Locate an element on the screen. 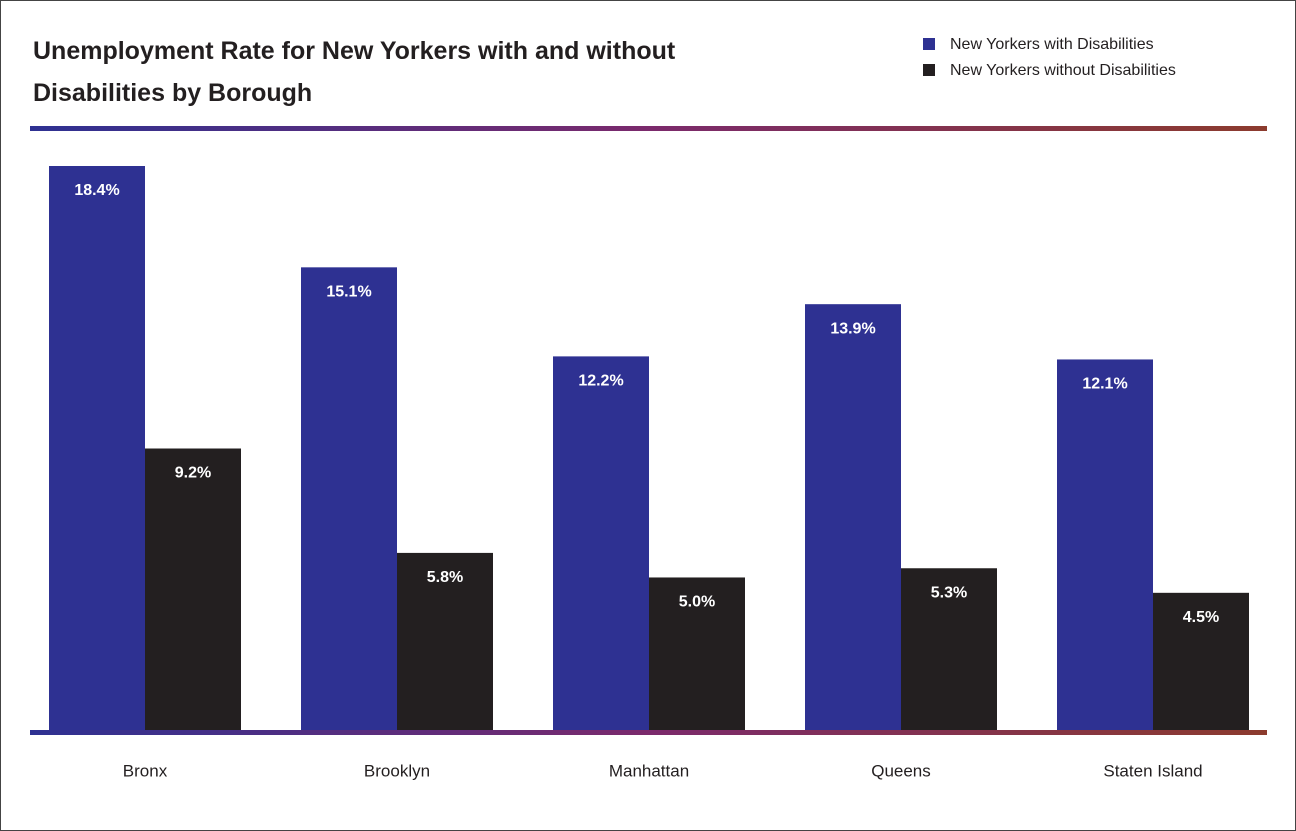 Image resolution: width=1296 pixels, height=831 pixels. x-tick-label: Manhattan is located at coordinates (649, 770).